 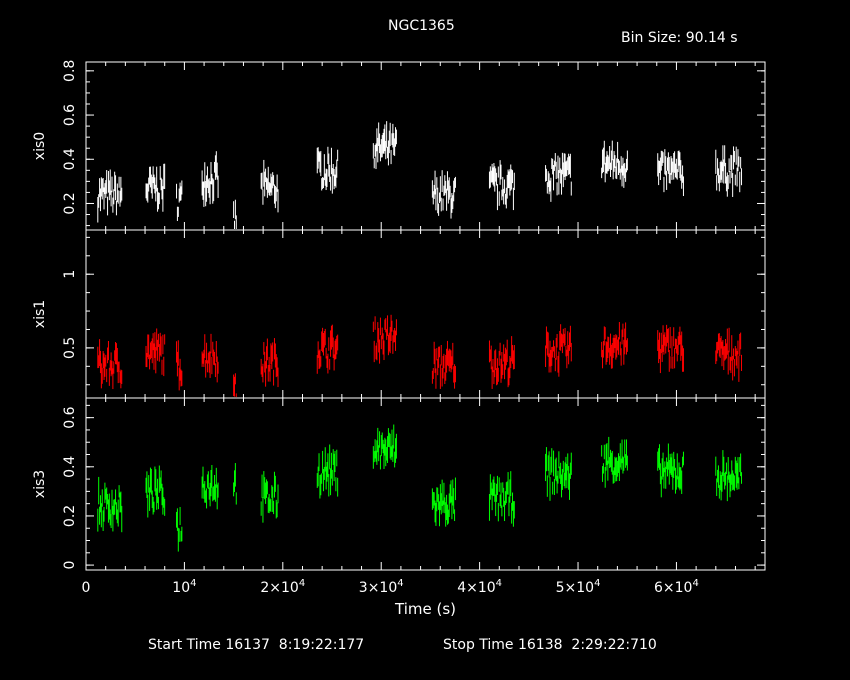 I want to click on x-tick-label: 5×104, so click(x=578, y=587).